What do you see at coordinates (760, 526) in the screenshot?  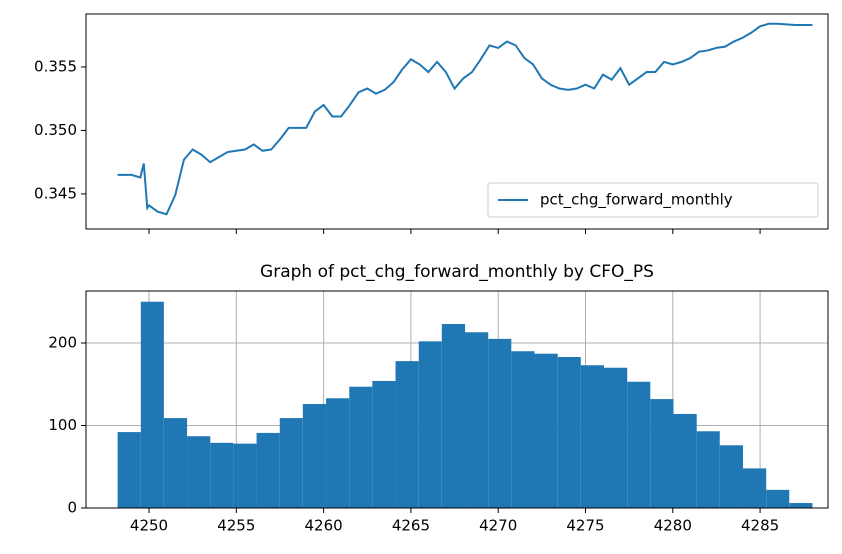 I see `x-tick-label: 4285` at bounding box center [760, 526].